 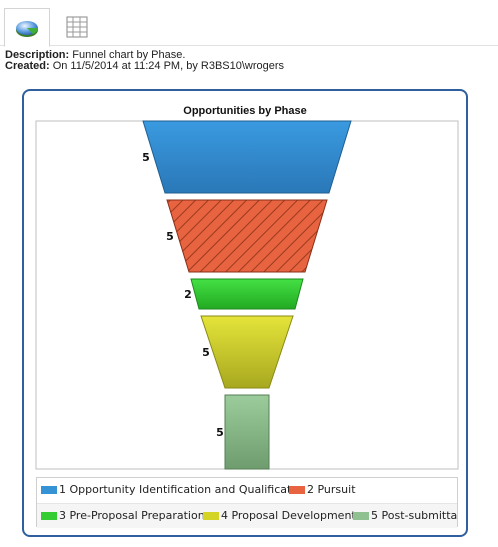 What do you see at coordinates (132, 515) in the screenshot?
I see `legend-label-stage-3: 3 Pre-Proposal Preparation` at bounding box center [132, 515].